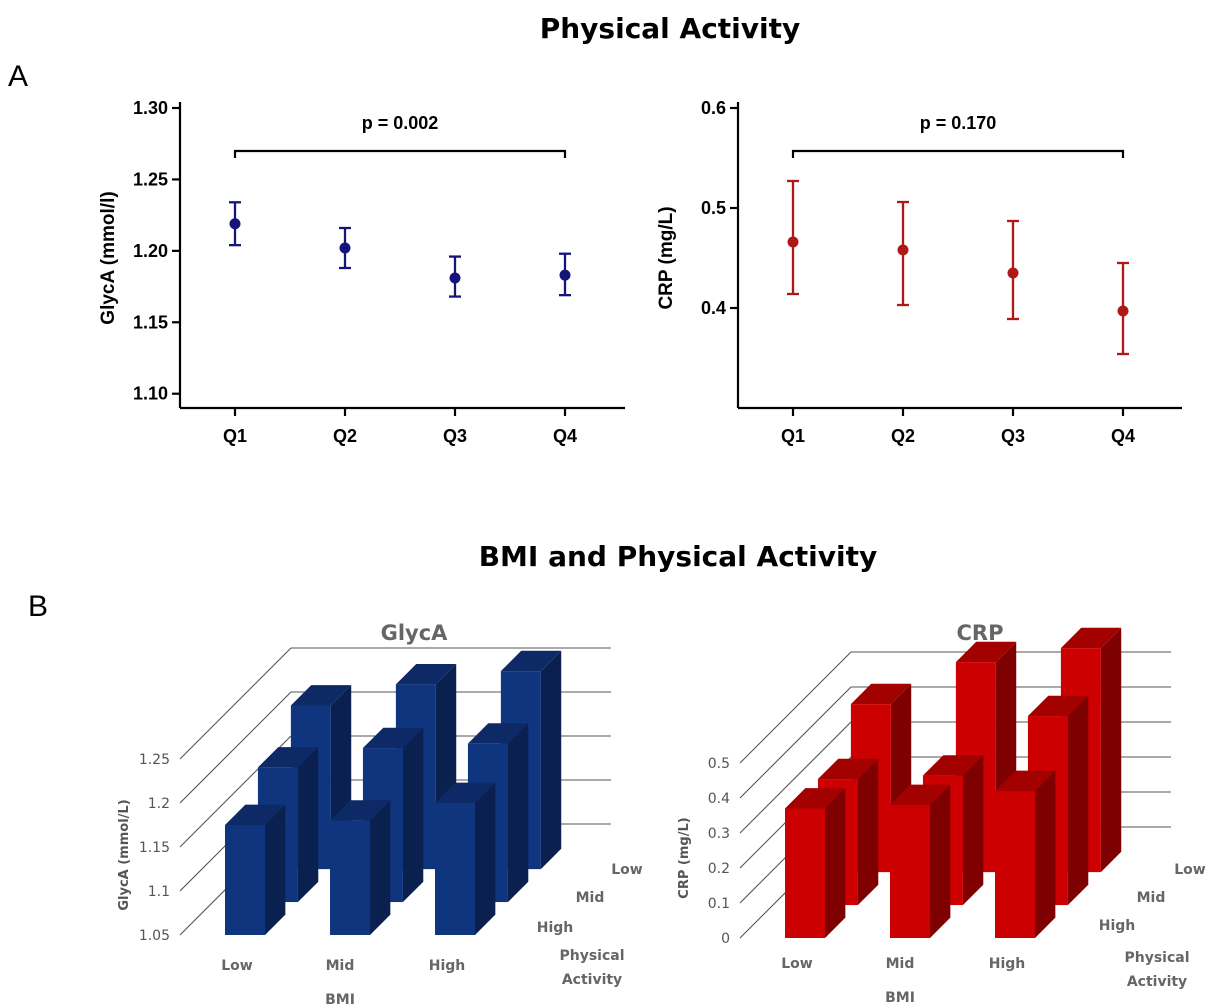 This screenshot has height=1008, width=1211. I want to click on y-tick-label: 0.4, so click(713, 308).